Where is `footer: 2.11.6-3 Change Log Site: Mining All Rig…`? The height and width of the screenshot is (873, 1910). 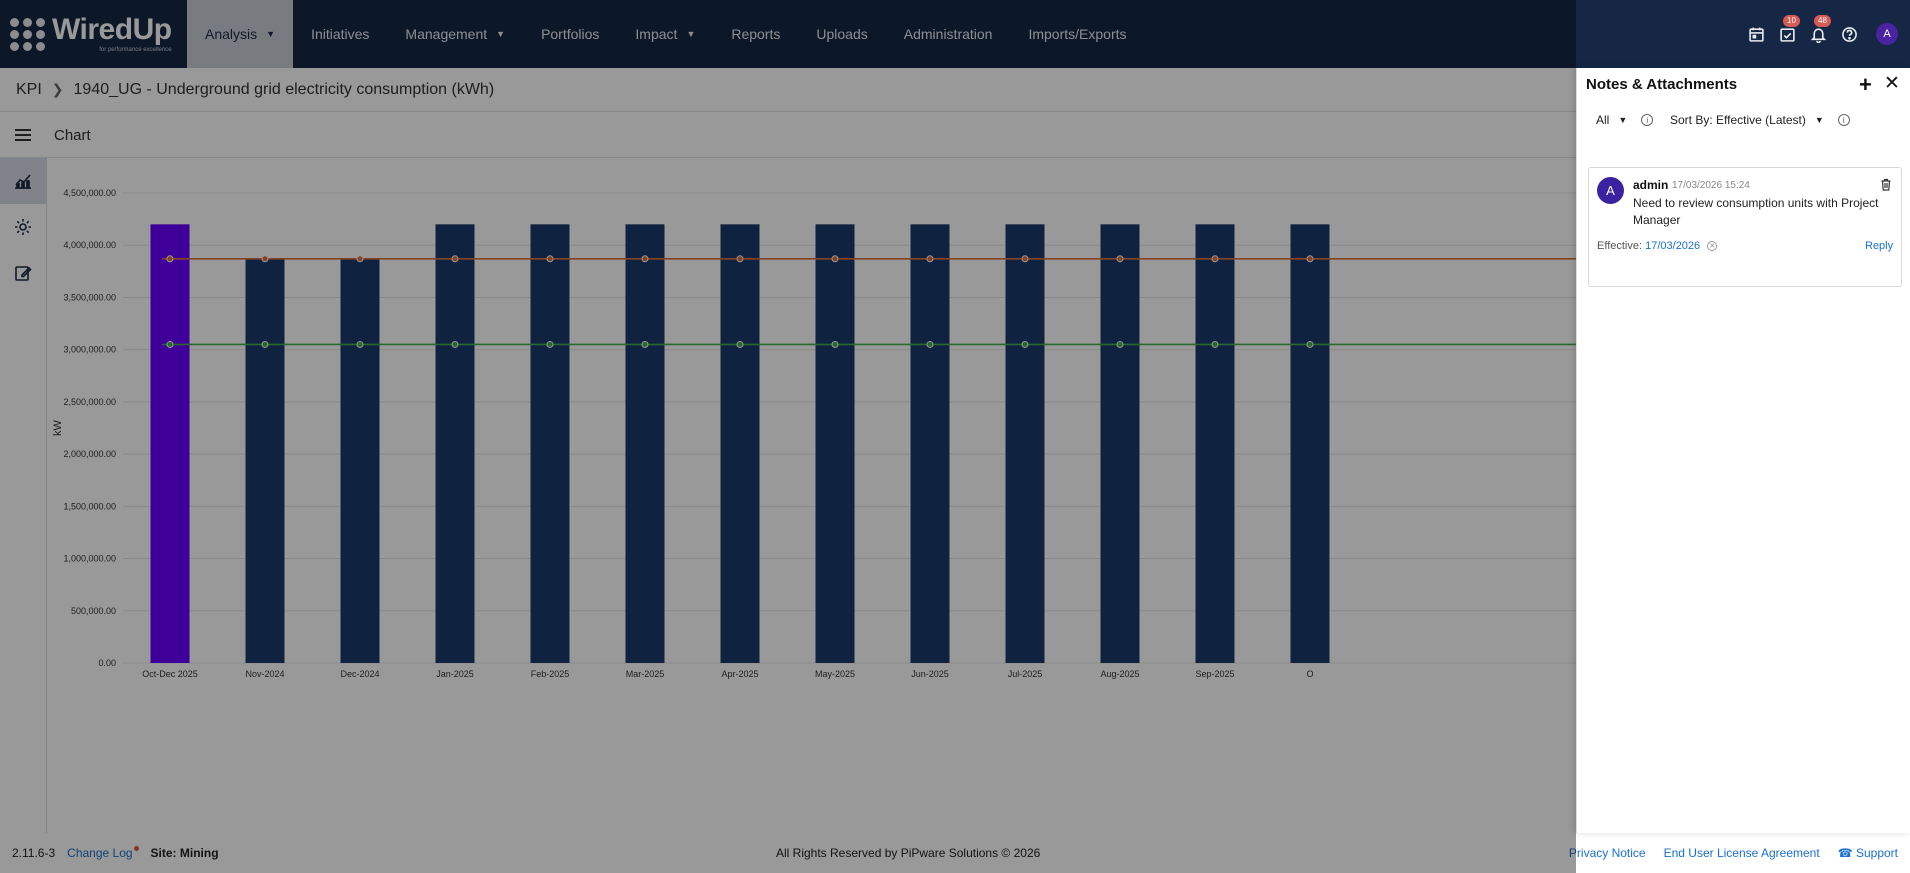 footer: 2.11.6-3 Change Log Site: Mining All Rig… is located at coordinates (955, 853).